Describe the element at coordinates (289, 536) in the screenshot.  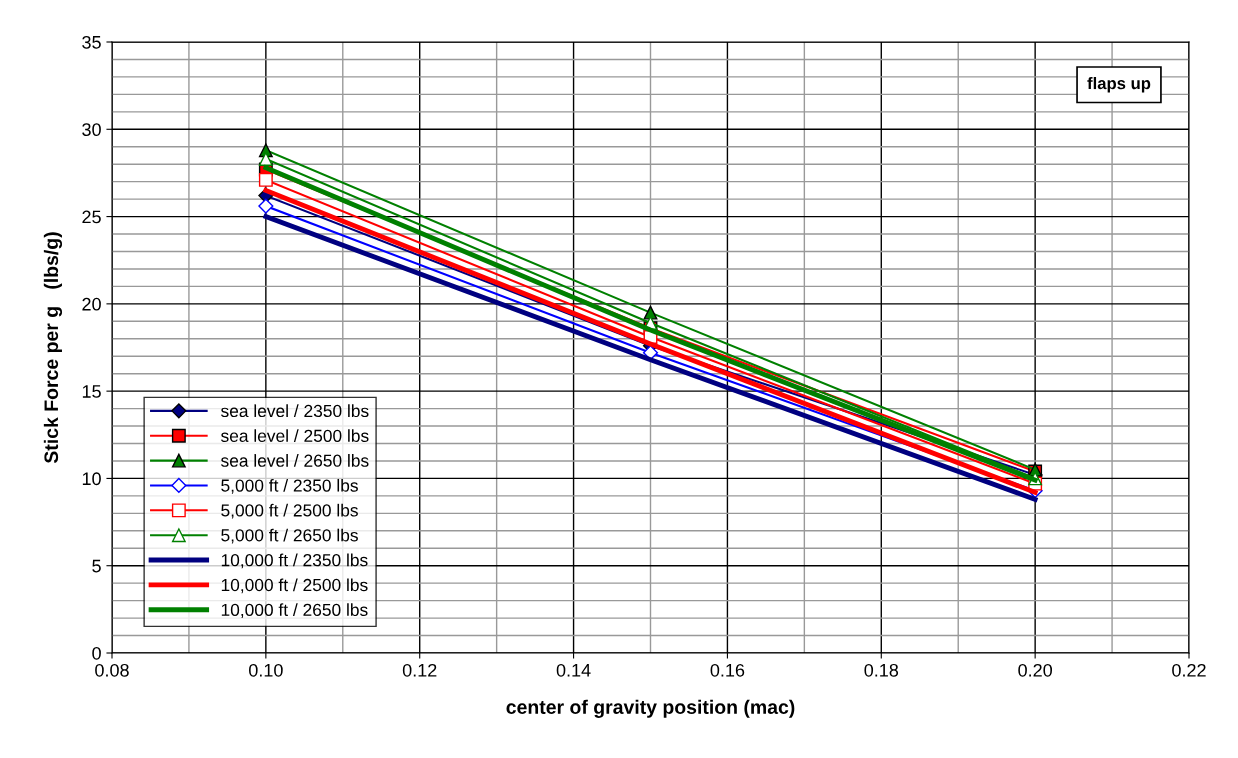
I see `legend-label: 5,000 ft / 2650 lbs` at that location.